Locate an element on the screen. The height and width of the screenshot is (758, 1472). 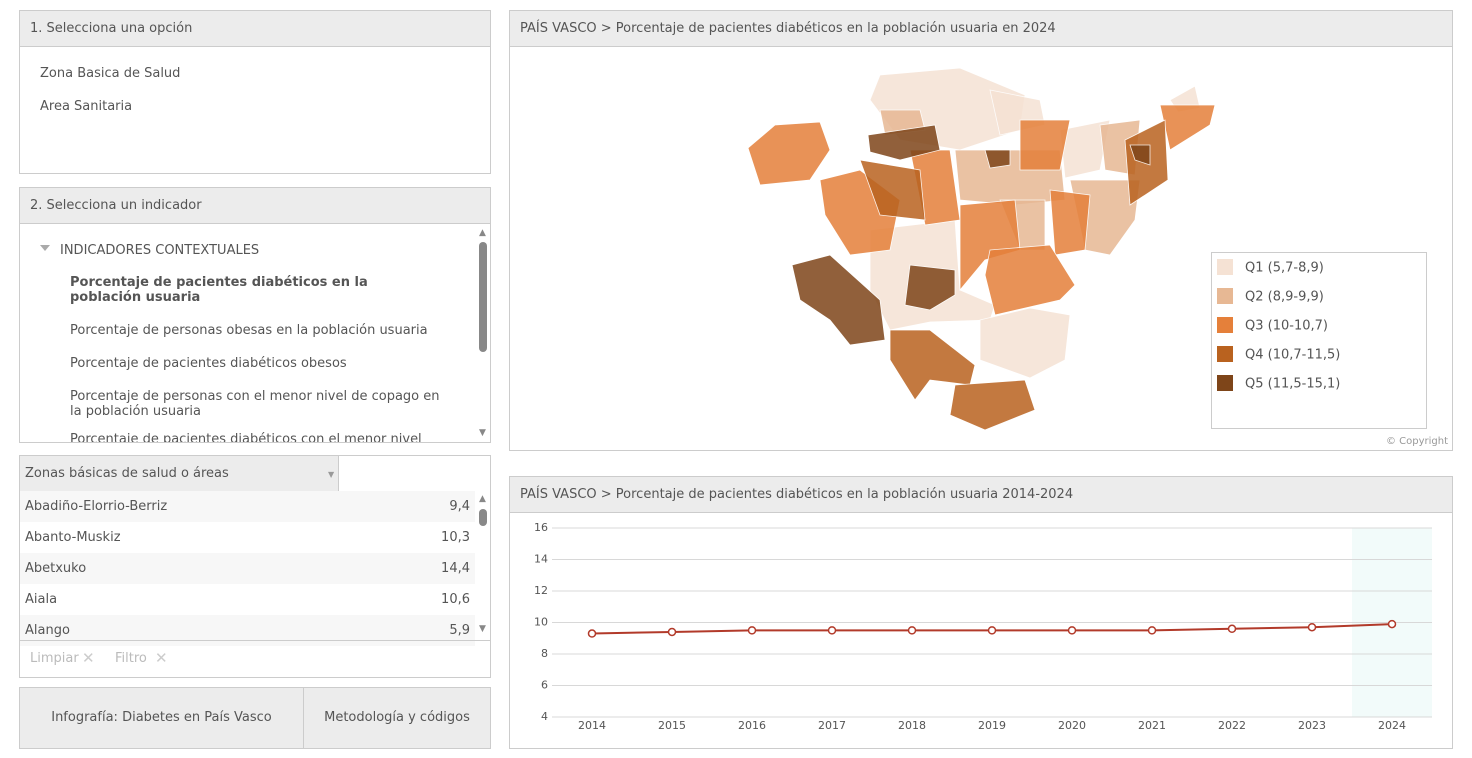
legend-box is located at coordinates (1319, 340).